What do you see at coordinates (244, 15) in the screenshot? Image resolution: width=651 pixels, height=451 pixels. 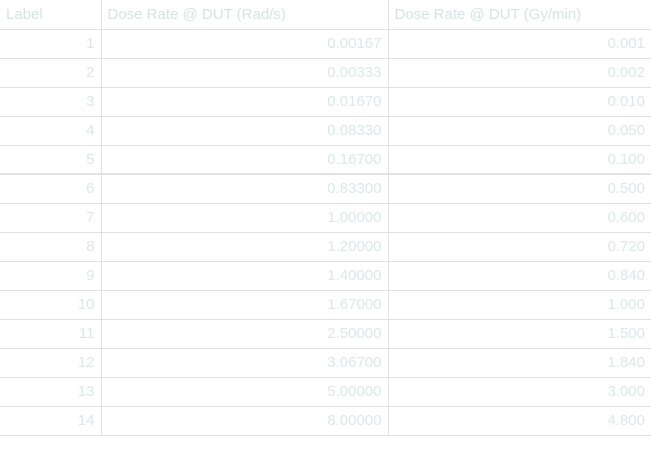 I see `column-header-dose-rate-sec: Dose Rate @ DUT (Rad/s)` at bounding box center [244, 15].